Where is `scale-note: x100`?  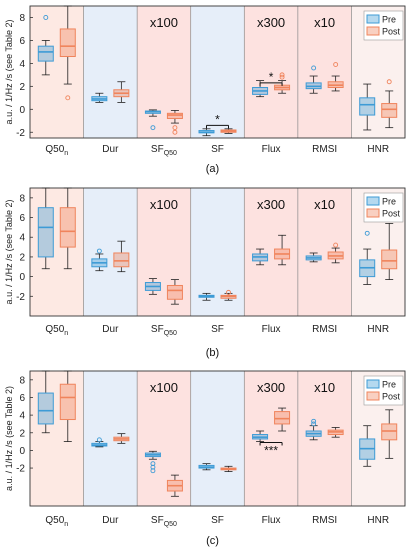 scale-note: x100 is located at coordinates (164, 387).